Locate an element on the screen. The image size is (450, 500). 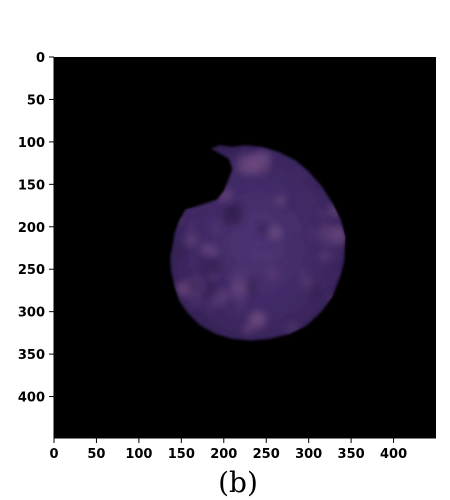
y-tick-label: 250 is located at coordinates (31, 270).